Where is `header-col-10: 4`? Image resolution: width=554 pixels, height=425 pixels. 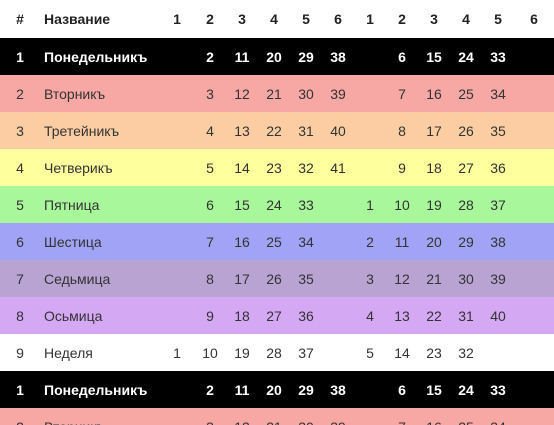
header-col-10: 4 is located at coordinates (466, 19).